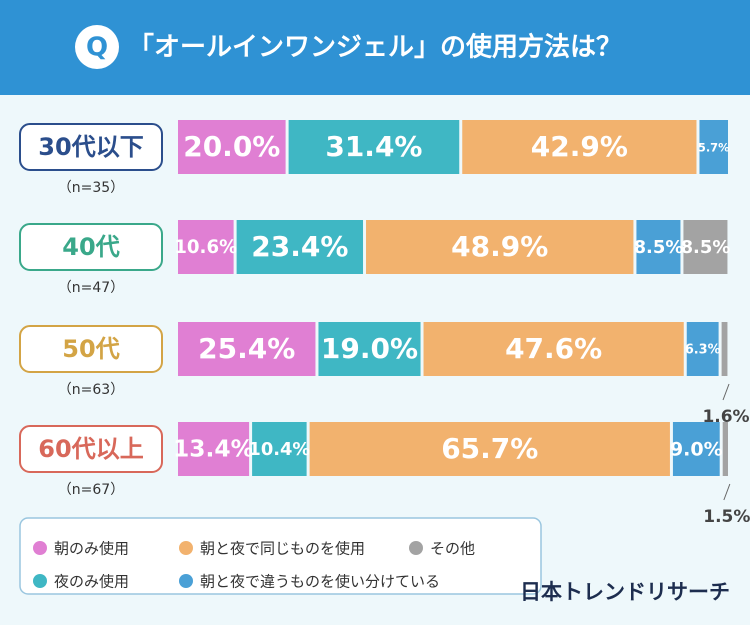 This screenshot has width=750, height=625. Describe the element at coordinates (320, 582) in the screenshot. I see `legend-label: 朝と夜で違うものを使い分けている` at that location.